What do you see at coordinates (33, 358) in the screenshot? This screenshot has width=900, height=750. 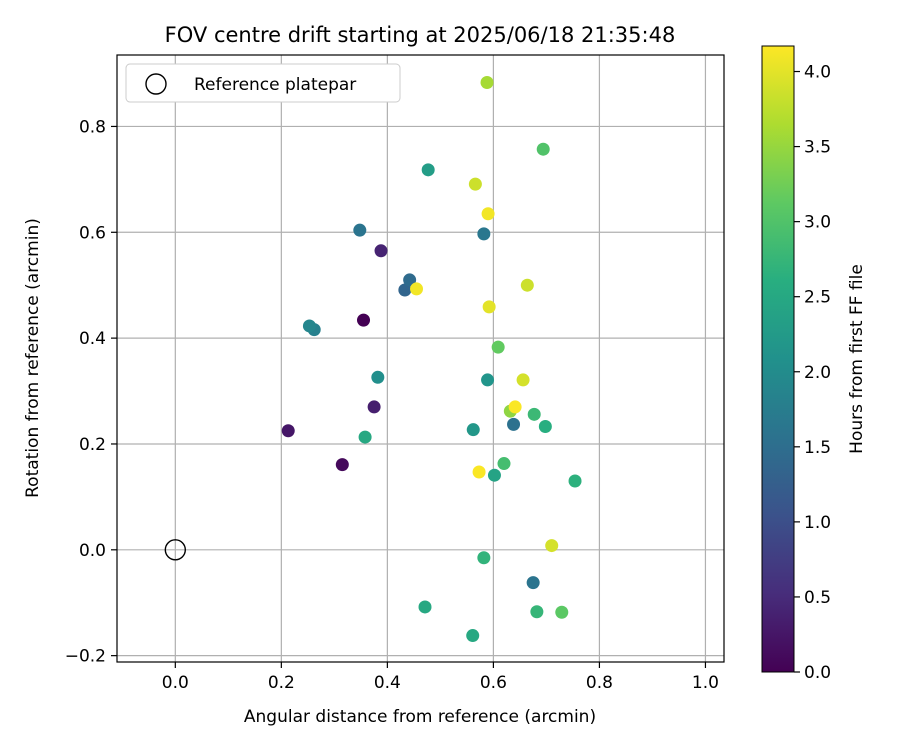 I see `y-axis-label: Rotation from reference (arcmin)` at bounding box center [33, 358].